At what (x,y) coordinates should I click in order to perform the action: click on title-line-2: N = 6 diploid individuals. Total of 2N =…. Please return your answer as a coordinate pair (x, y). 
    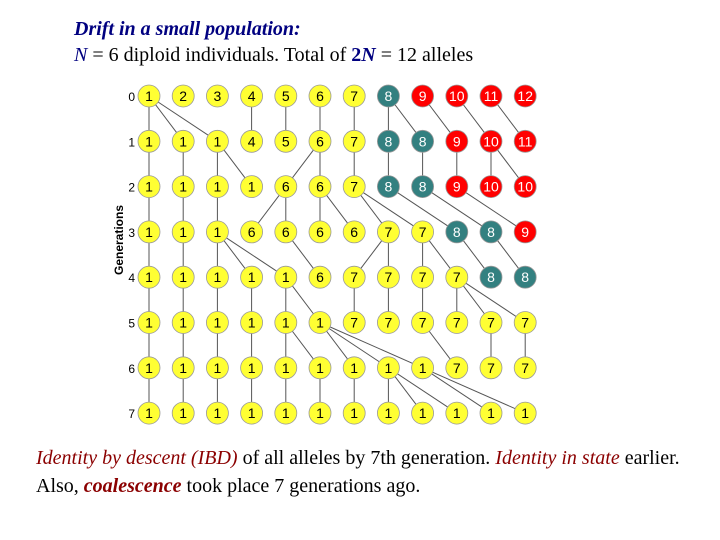
    Looking at the image, I should click on (273, 55).